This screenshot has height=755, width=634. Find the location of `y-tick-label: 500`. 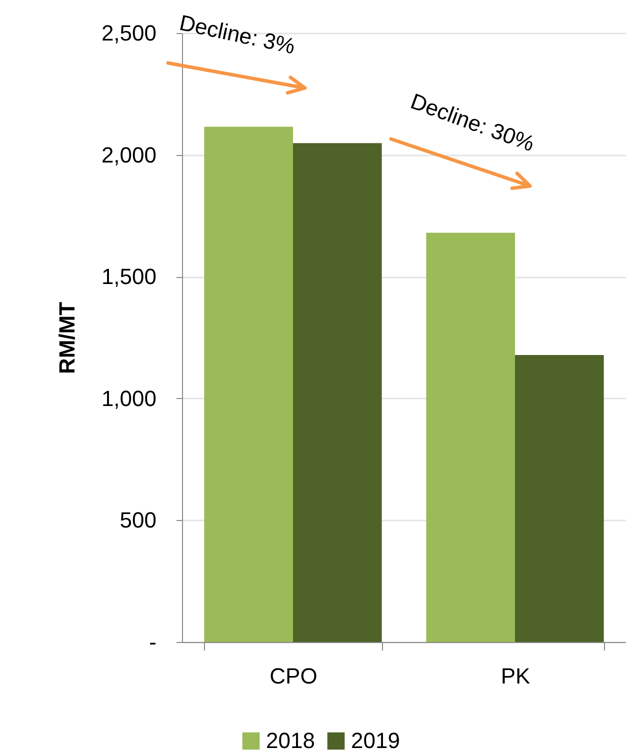

y-tick-label: 500 is located at coordinates (138, 520).